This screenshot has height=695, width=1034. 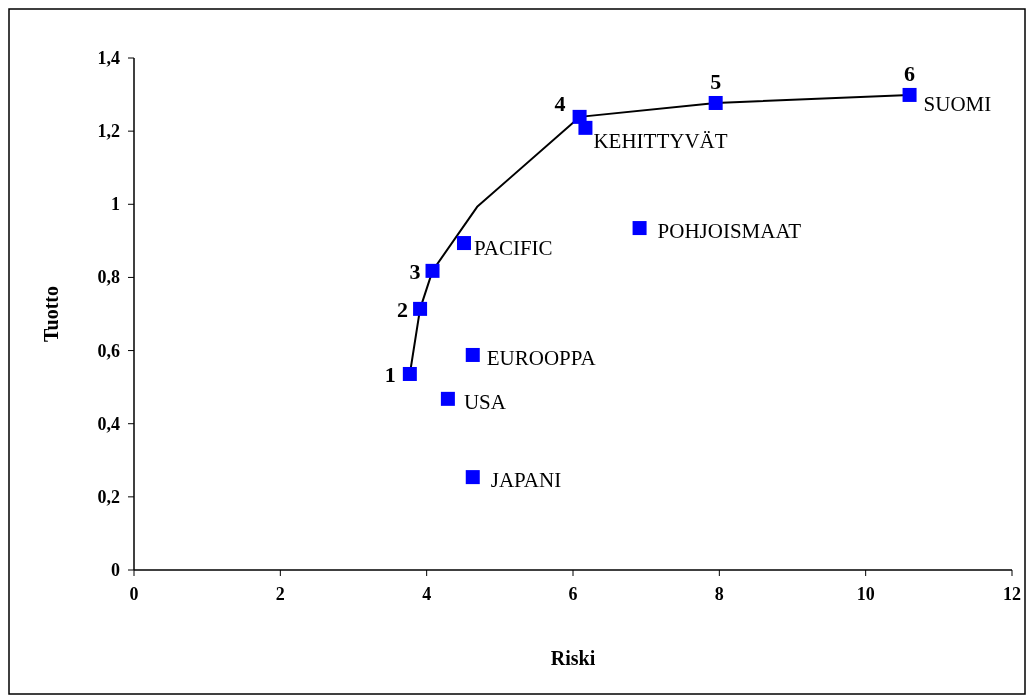 What do you see at coordinates (485, 401) in the screenshot?
I see `annotation: USA` at bounding box center [485, 401].